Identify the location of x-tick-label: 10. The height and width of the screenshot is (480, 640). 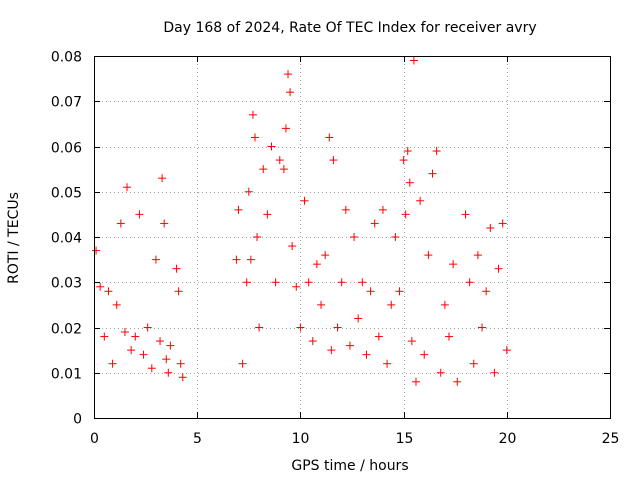
(301, 439).